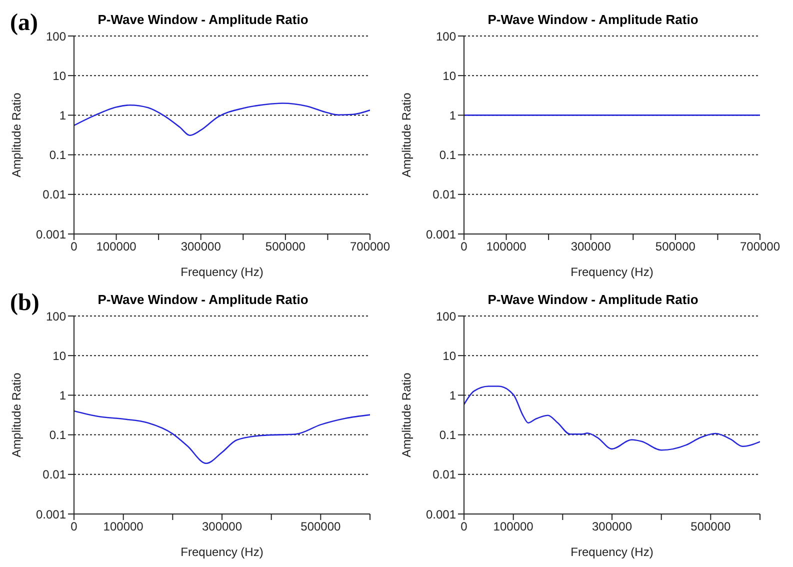 This screenshot has height=567, width=793. I want to click on text: (b), so click(25, 303).